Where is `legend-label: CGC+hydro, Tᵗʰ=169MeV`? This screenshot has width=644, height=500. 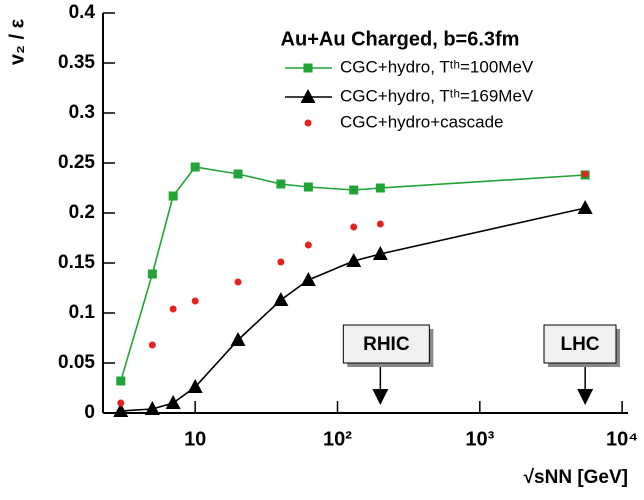
legend-label: CGC+hydro, Tᵗʰ=169MeV is located at coordinates (437, 95).